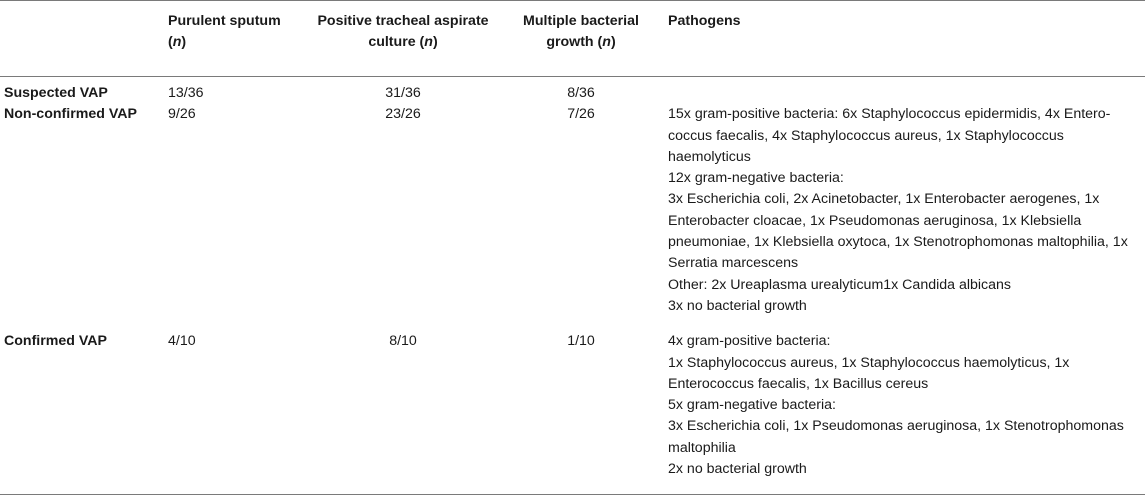  I want to click on header-row-label, so click(81, 38).